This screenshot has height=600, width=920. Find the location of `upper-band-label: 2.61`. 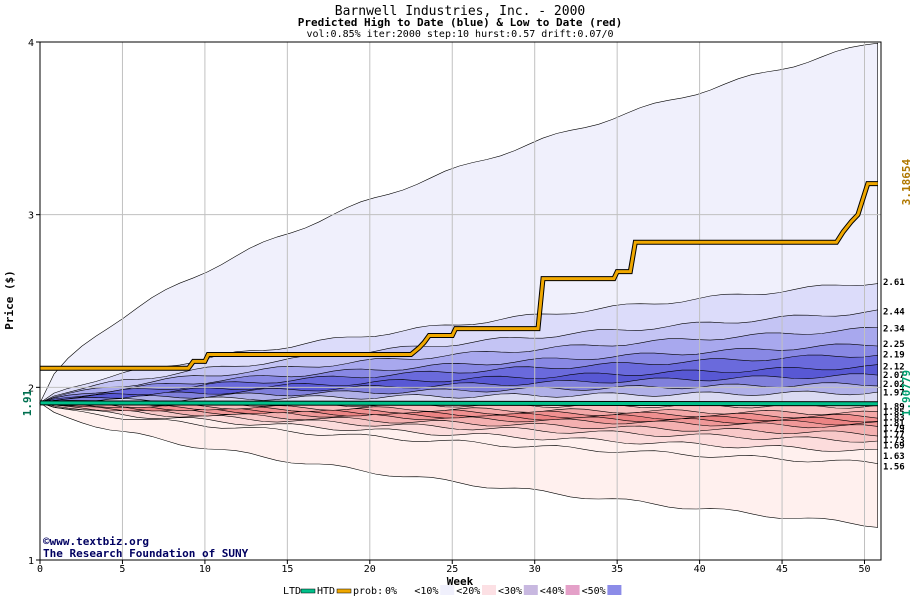

upper-band-label: 2.61 is located at coordinates (894, 283).